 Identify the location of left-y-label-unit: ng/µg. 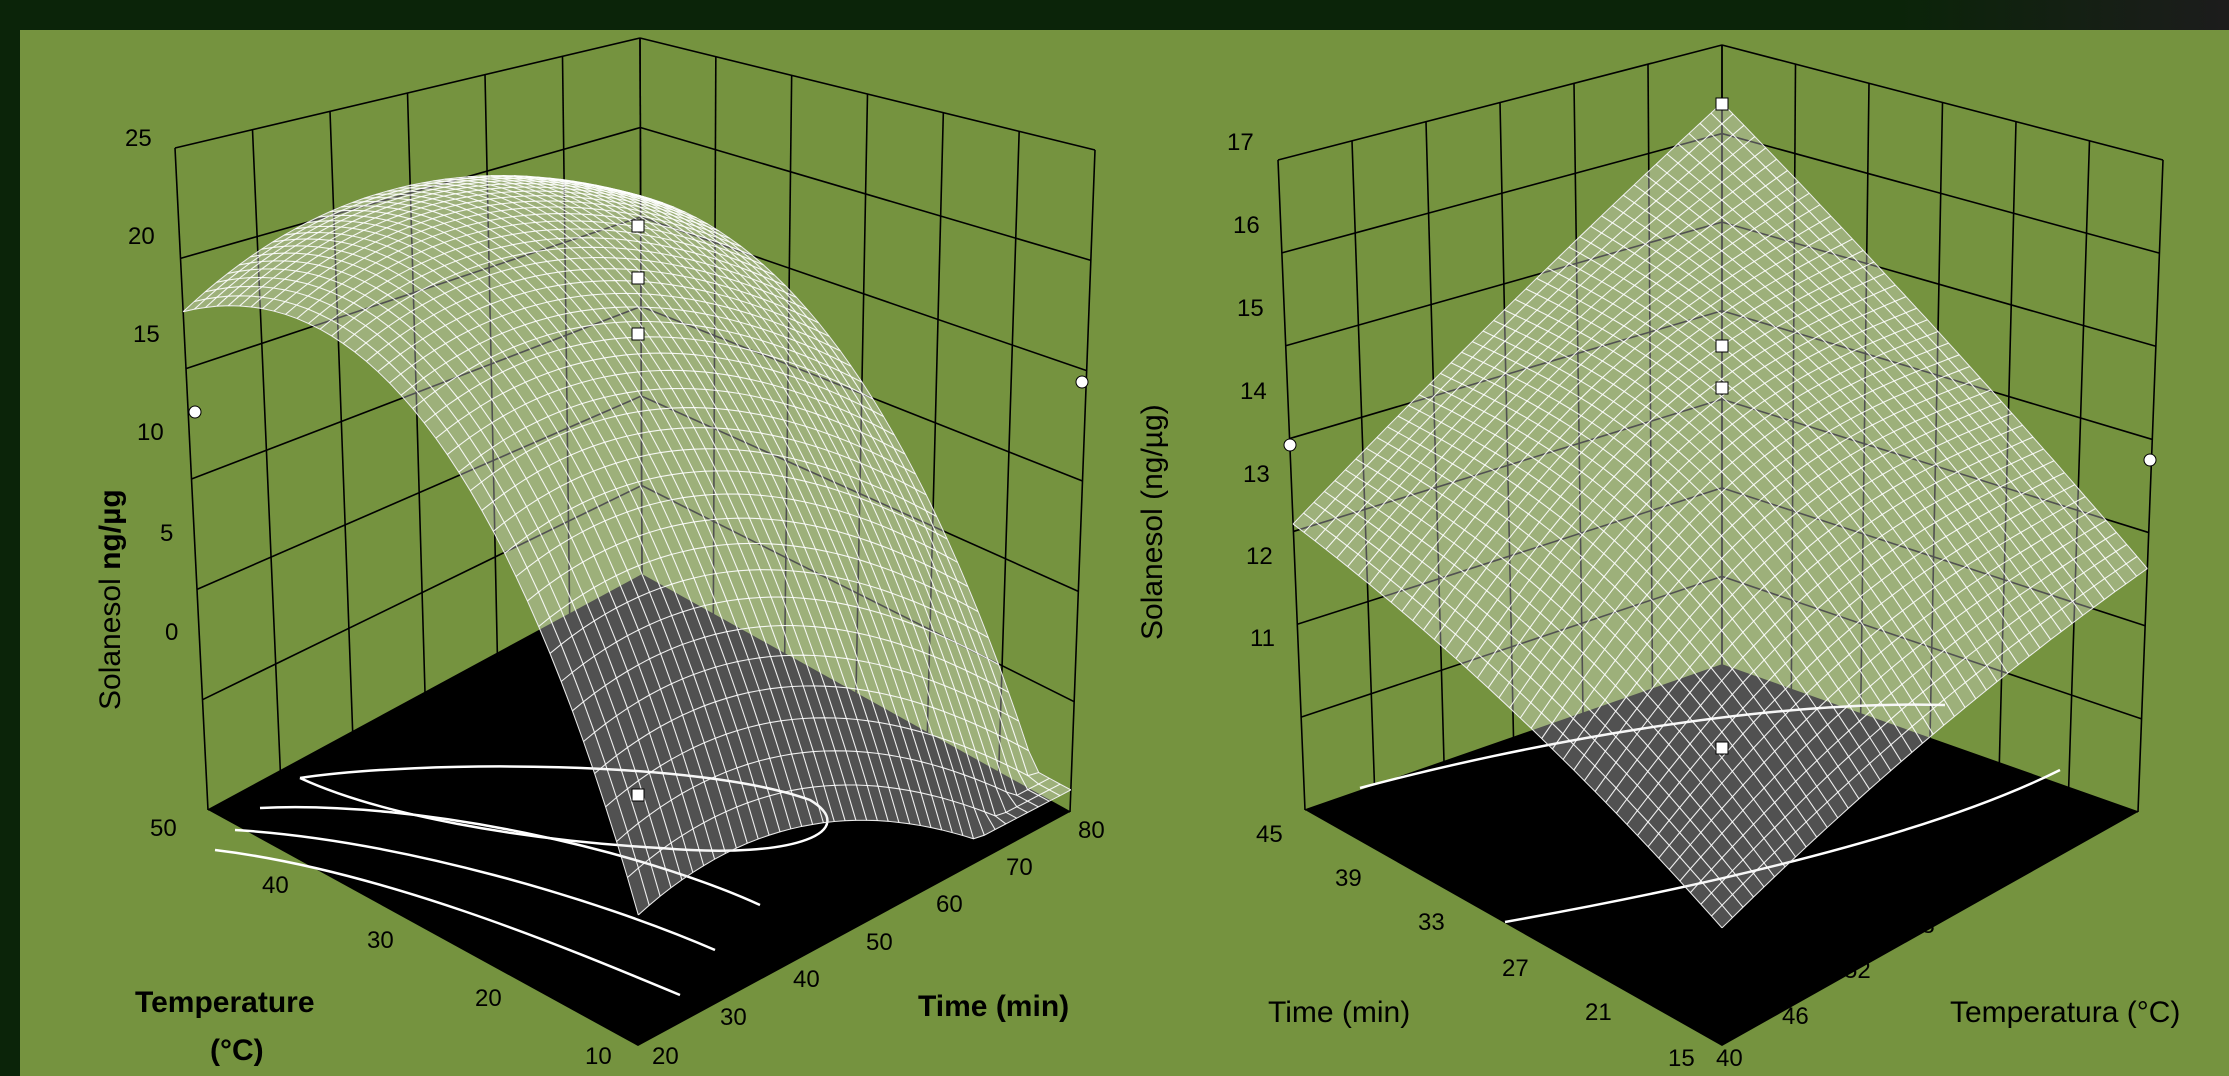
(110, 529).